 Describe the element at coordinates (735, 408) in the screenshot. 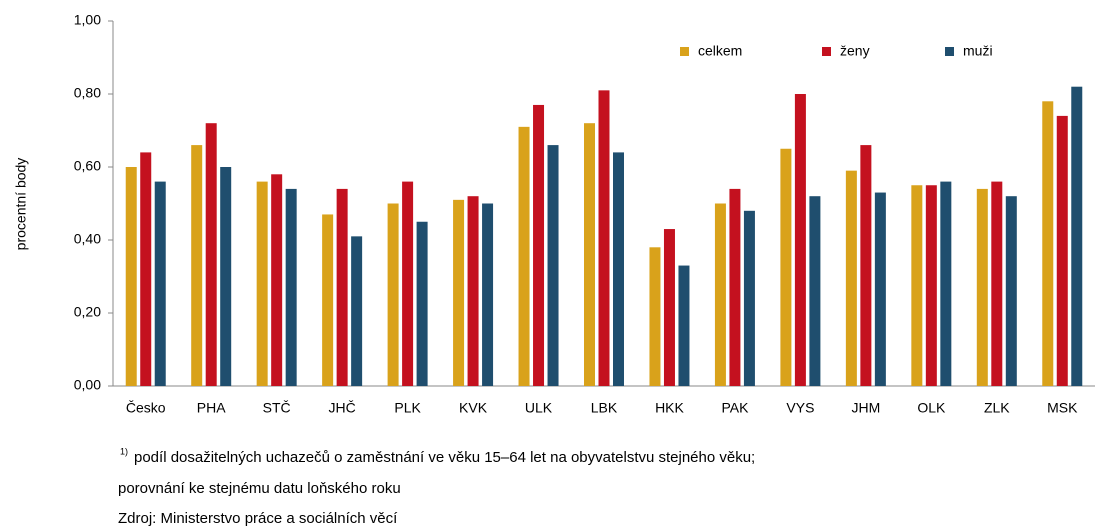

I see `x-tick-label: PAK` at that location.